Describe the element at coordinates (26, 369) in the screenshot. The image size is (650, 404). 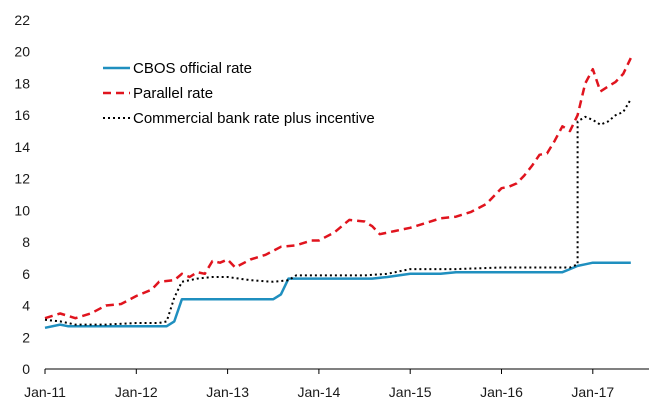
I see `y-tick-label: 0` at that location.